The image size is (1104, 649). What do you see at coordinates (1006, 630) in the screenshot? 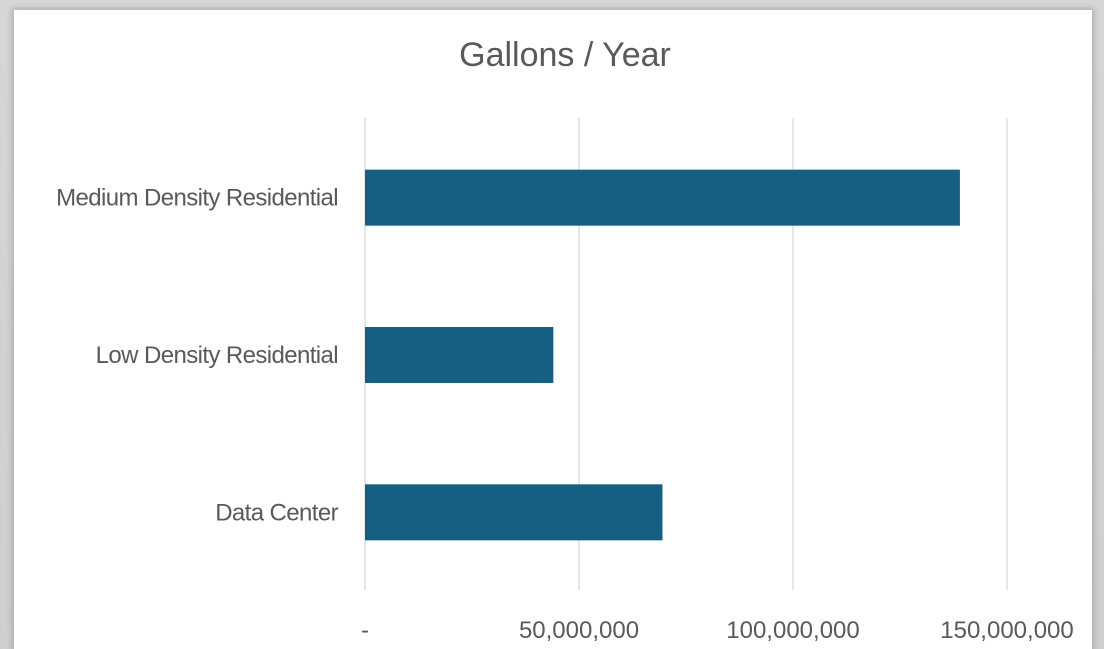
I see `x-tick-label: 150,000,000` at bounding box center [1006, 630].